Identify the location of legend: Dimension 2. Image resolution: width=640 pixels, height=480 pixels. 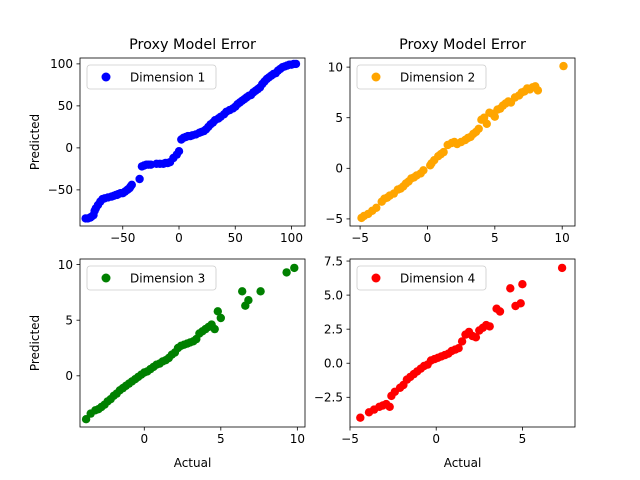
(421, 77).